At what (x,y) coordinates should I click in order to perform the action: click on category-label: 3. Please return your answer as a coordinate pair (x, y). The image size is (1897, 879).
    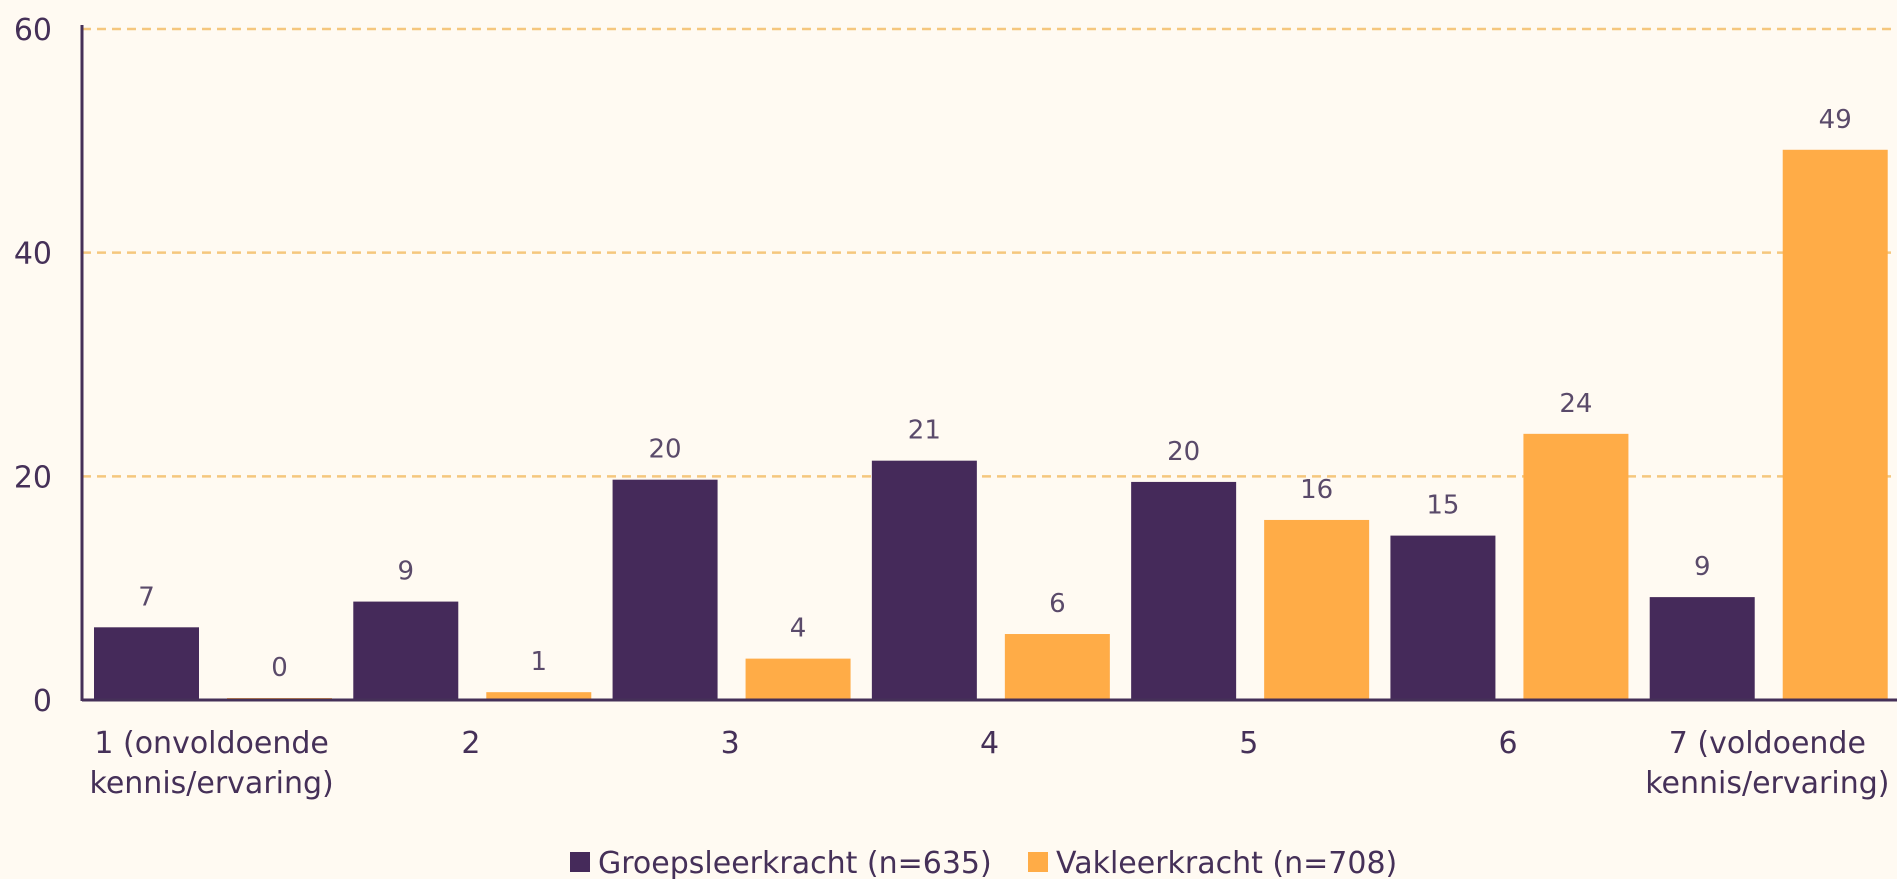
    Looking at the image, I should click on (730, 743).